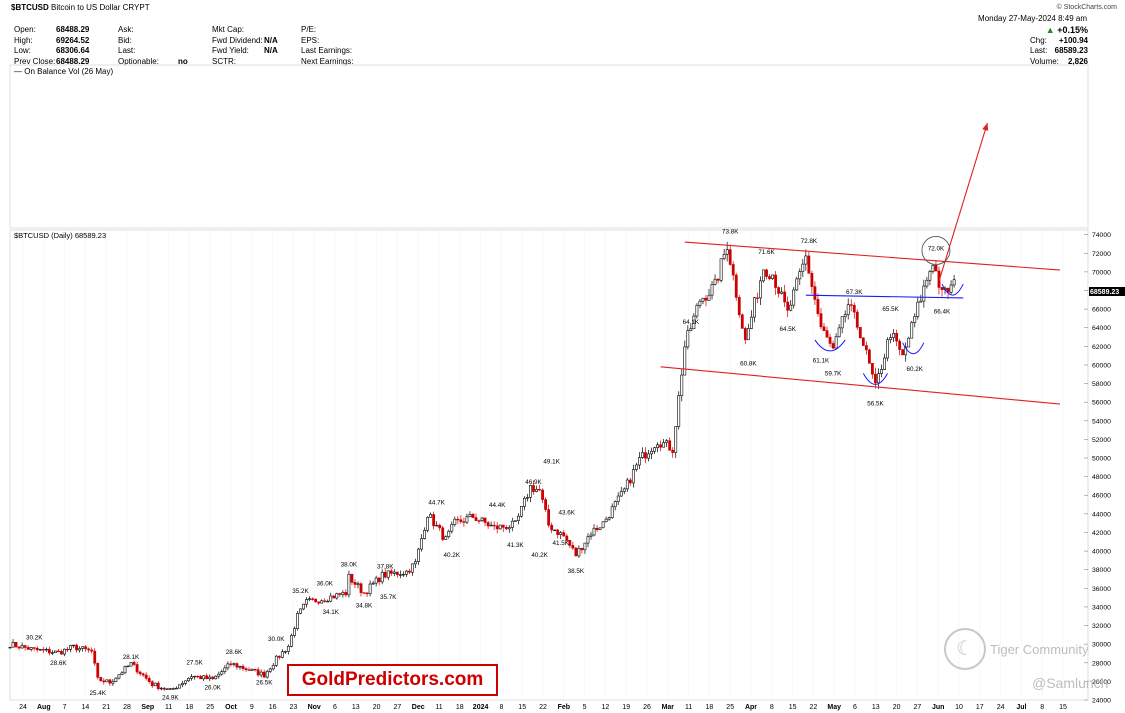  Describe the element at coordinates (515, 545) in the screenshot. I see `price-annotation: 41.3K` at that location.